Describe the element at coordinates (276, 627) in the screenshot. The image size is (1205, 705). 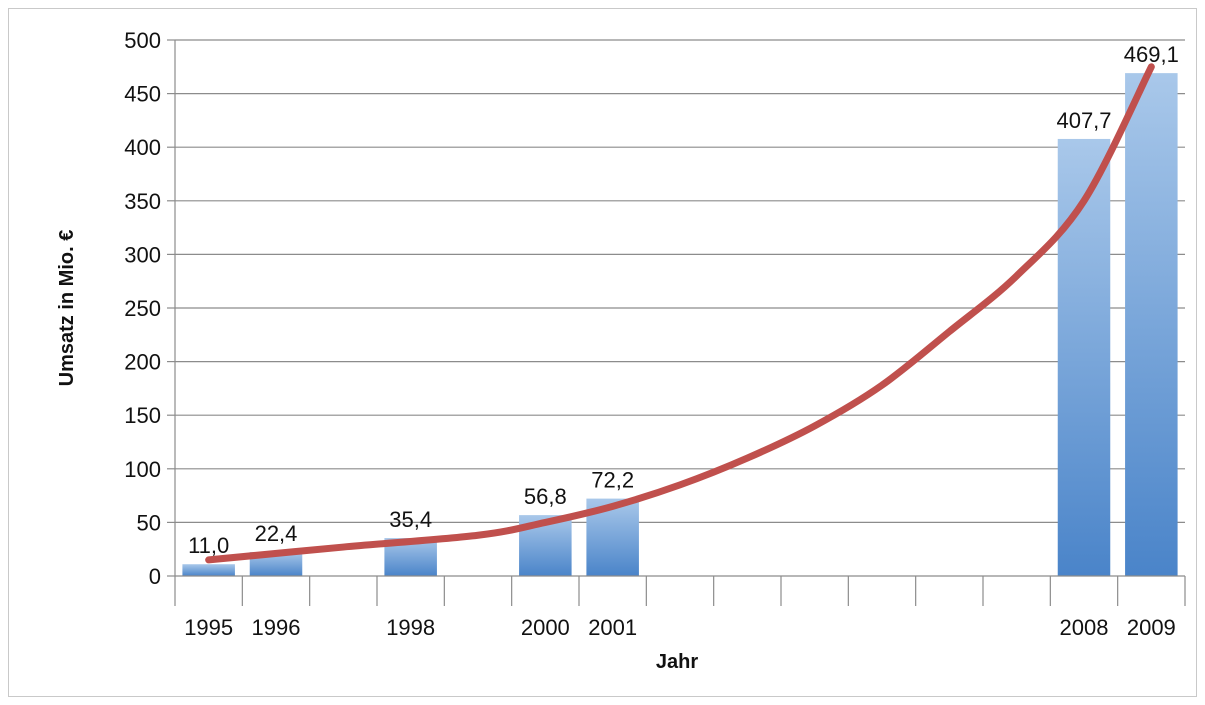
I see `x-tick-label-1996: 1996` at that location.